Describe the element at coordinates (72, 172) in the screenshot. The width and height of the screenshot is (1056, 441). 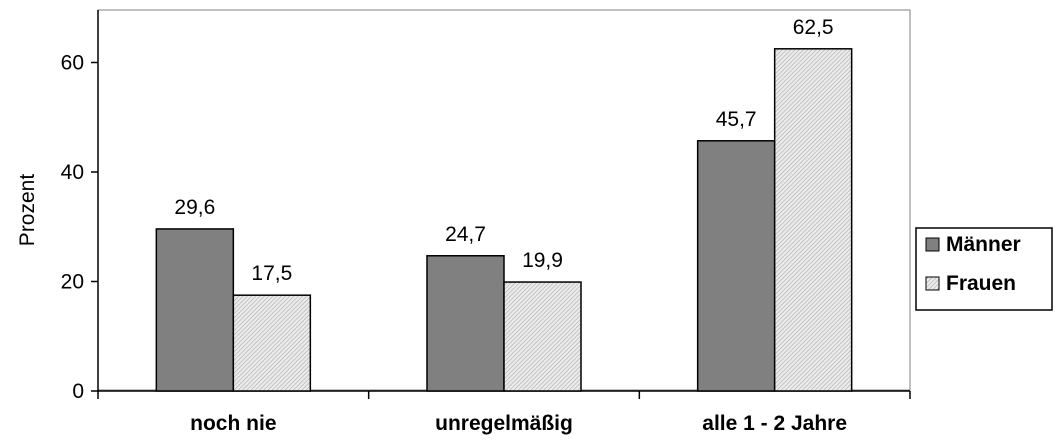
I see `y-tick-label: 40` at that location.